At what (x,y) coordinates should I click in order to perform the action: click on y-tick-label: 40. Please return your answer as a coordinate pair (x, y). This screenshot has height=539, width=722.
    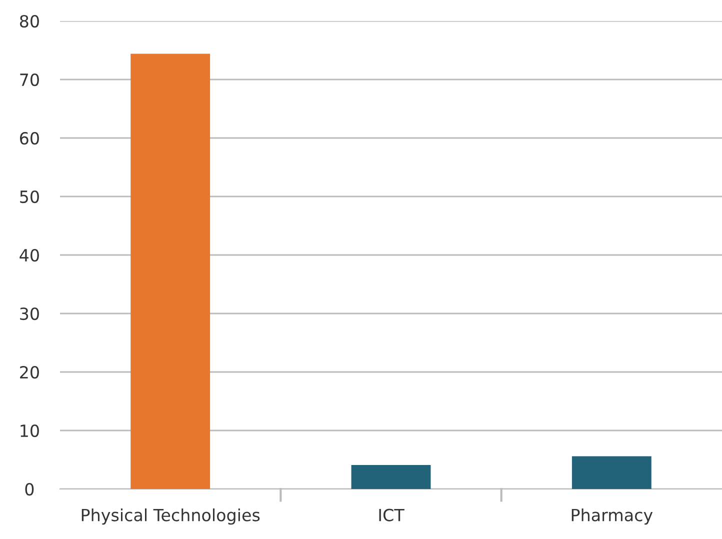
    Looking at the image, I should click on (29, 255).